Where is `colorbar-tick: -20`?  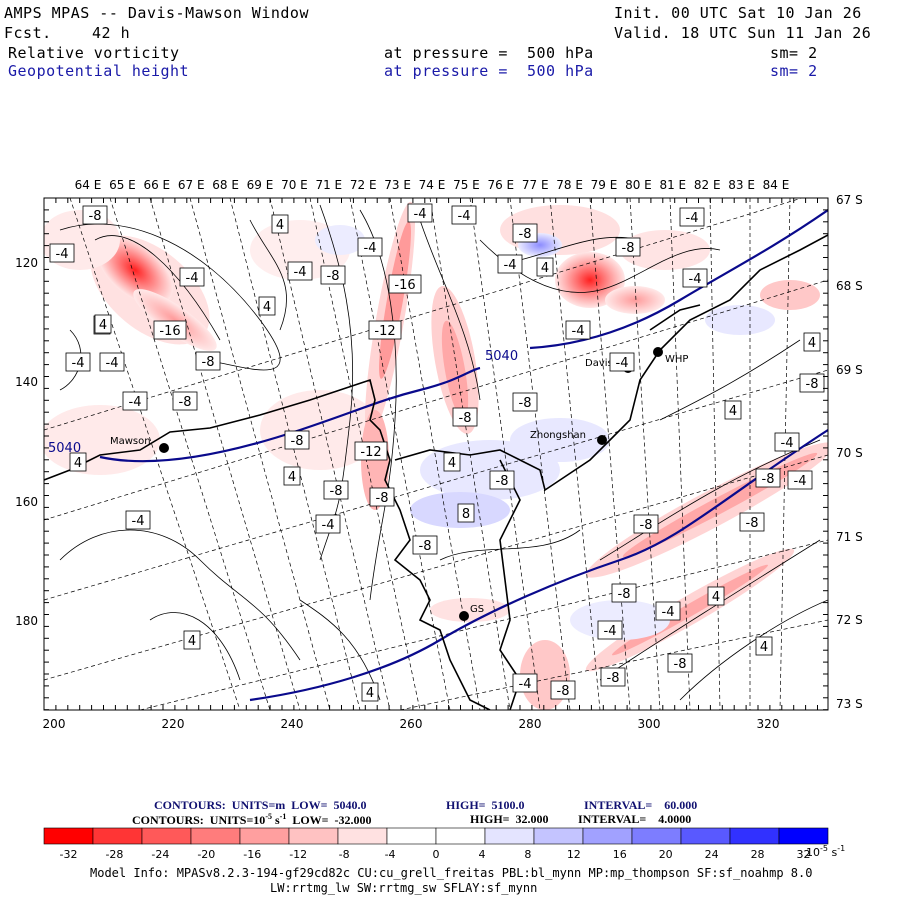 colorbar-tick: -20 is located at coordinates (206, 854).